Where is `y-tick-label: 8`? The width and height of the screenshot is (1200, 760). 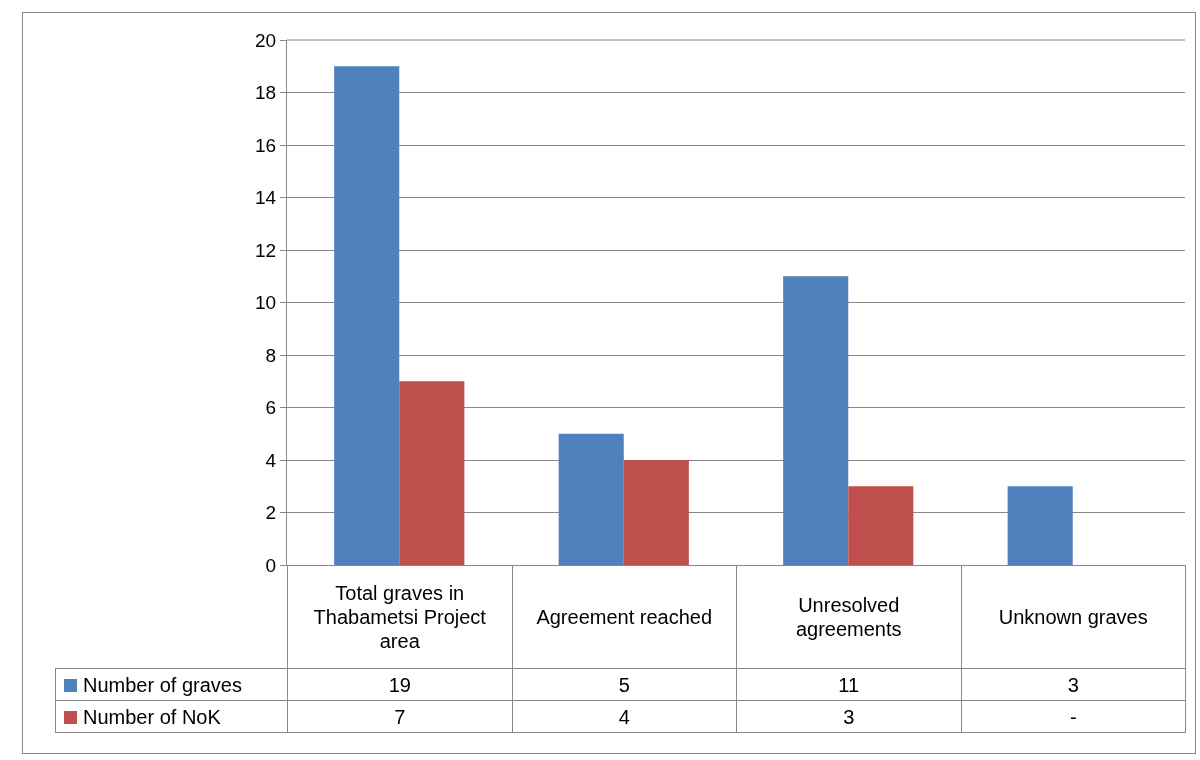
y-tick-label: 8 is located at coordinates (271, 355).